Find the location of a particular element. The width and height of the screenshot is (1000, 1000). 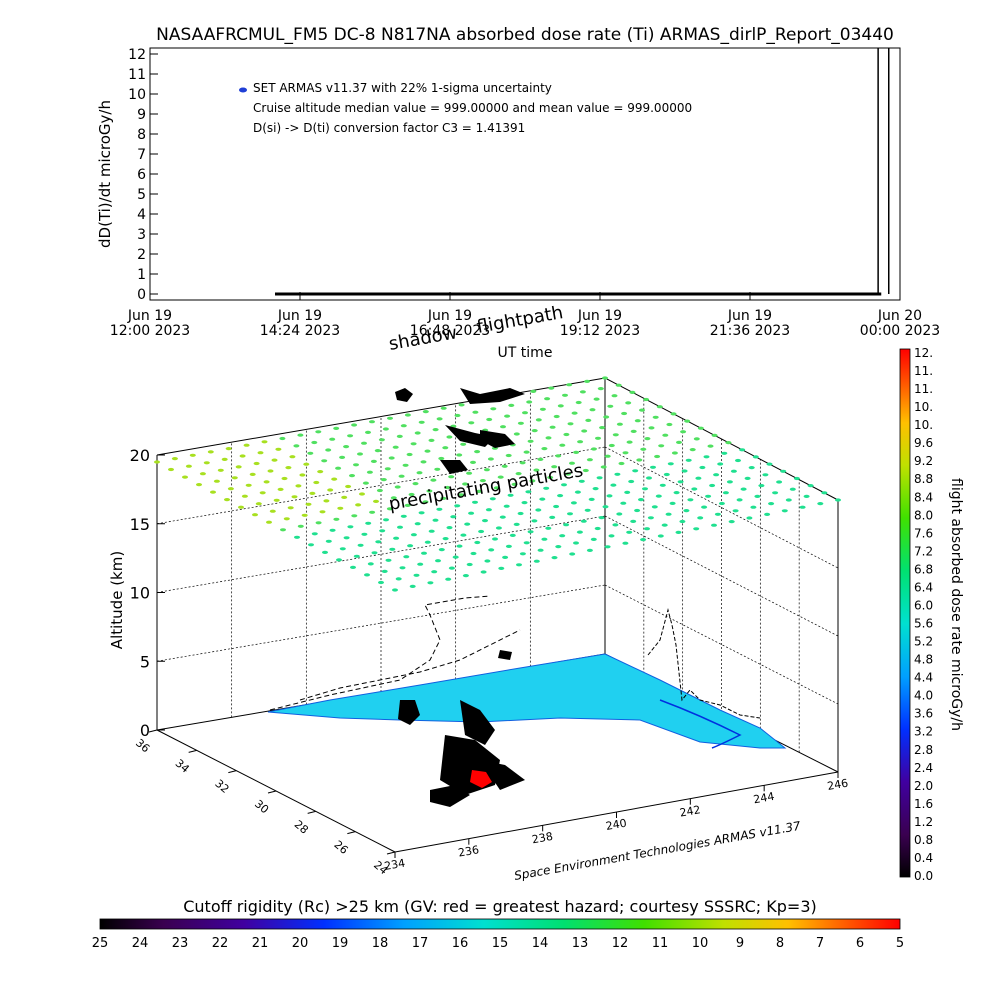

flightpath-wall-trace is located at coordinates (704, 663).